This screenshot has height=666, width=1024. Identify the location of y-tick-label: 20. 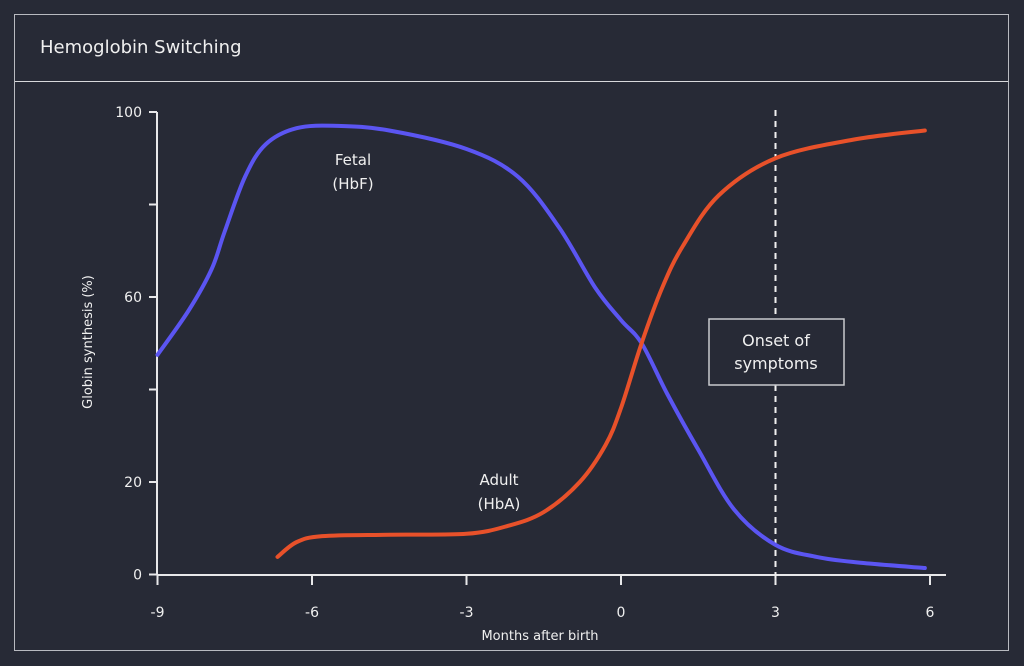
(133, 483).